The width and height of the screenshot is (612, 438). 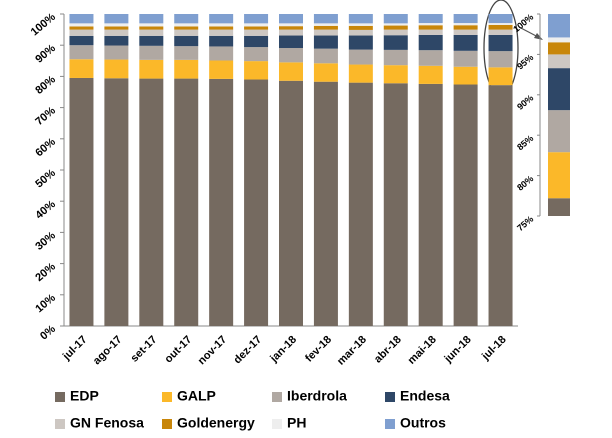 What do you see at coordinates (247, 350) in the screenshot?
I see `x-tick-label: dez-17` at bounding box center [247, 350].